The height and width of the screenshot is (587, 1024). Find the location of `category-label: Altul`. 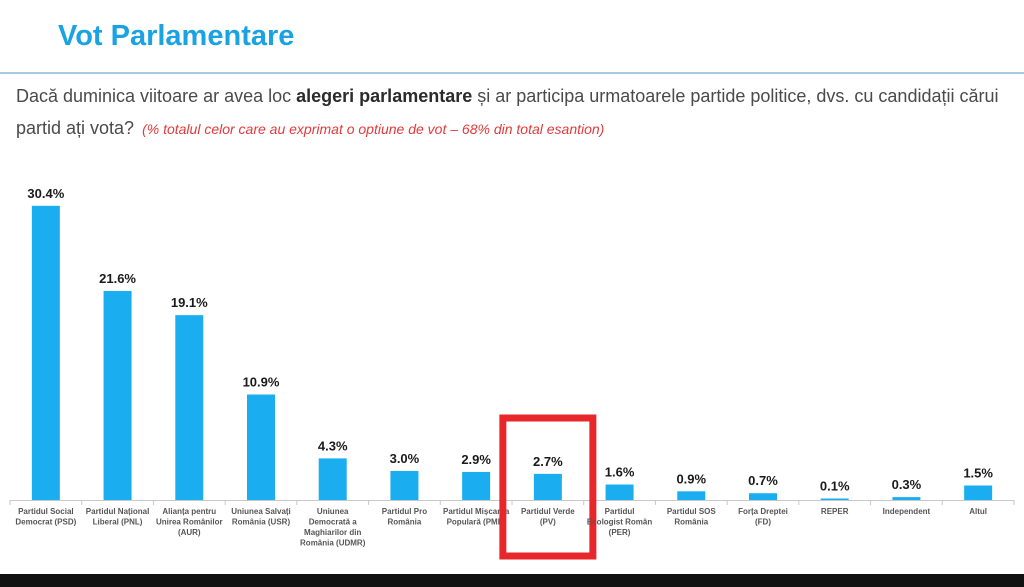

category-label: Altul is located at coordinates (978, 511).